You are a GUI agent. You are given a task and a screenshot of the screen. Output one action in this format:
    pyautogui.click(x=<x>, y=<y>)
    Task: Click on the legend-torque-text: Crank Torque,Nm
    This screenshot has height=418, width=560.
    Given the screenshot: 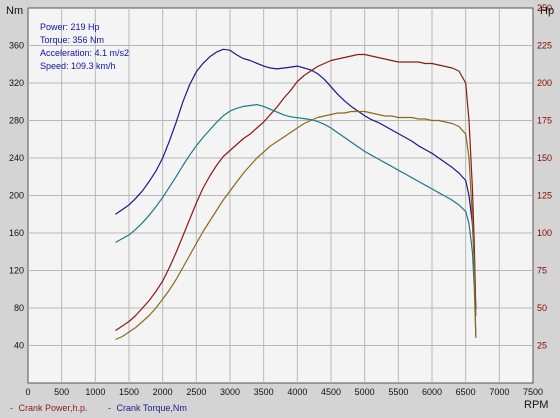 What is the action you would take?
    pyautogui.click(x=152, y=408)
    